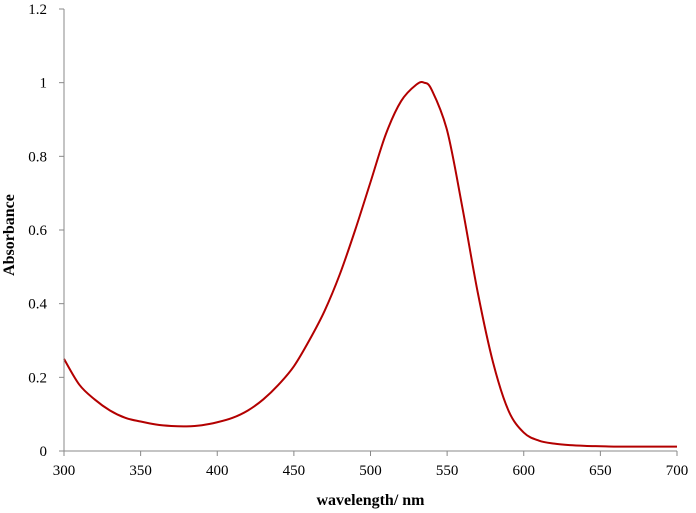 This screenshot has height=513, width=696. Describe the element at coordinates (37, 231) in the screenshot. I see `y-tick-label: 0.6` at that location.